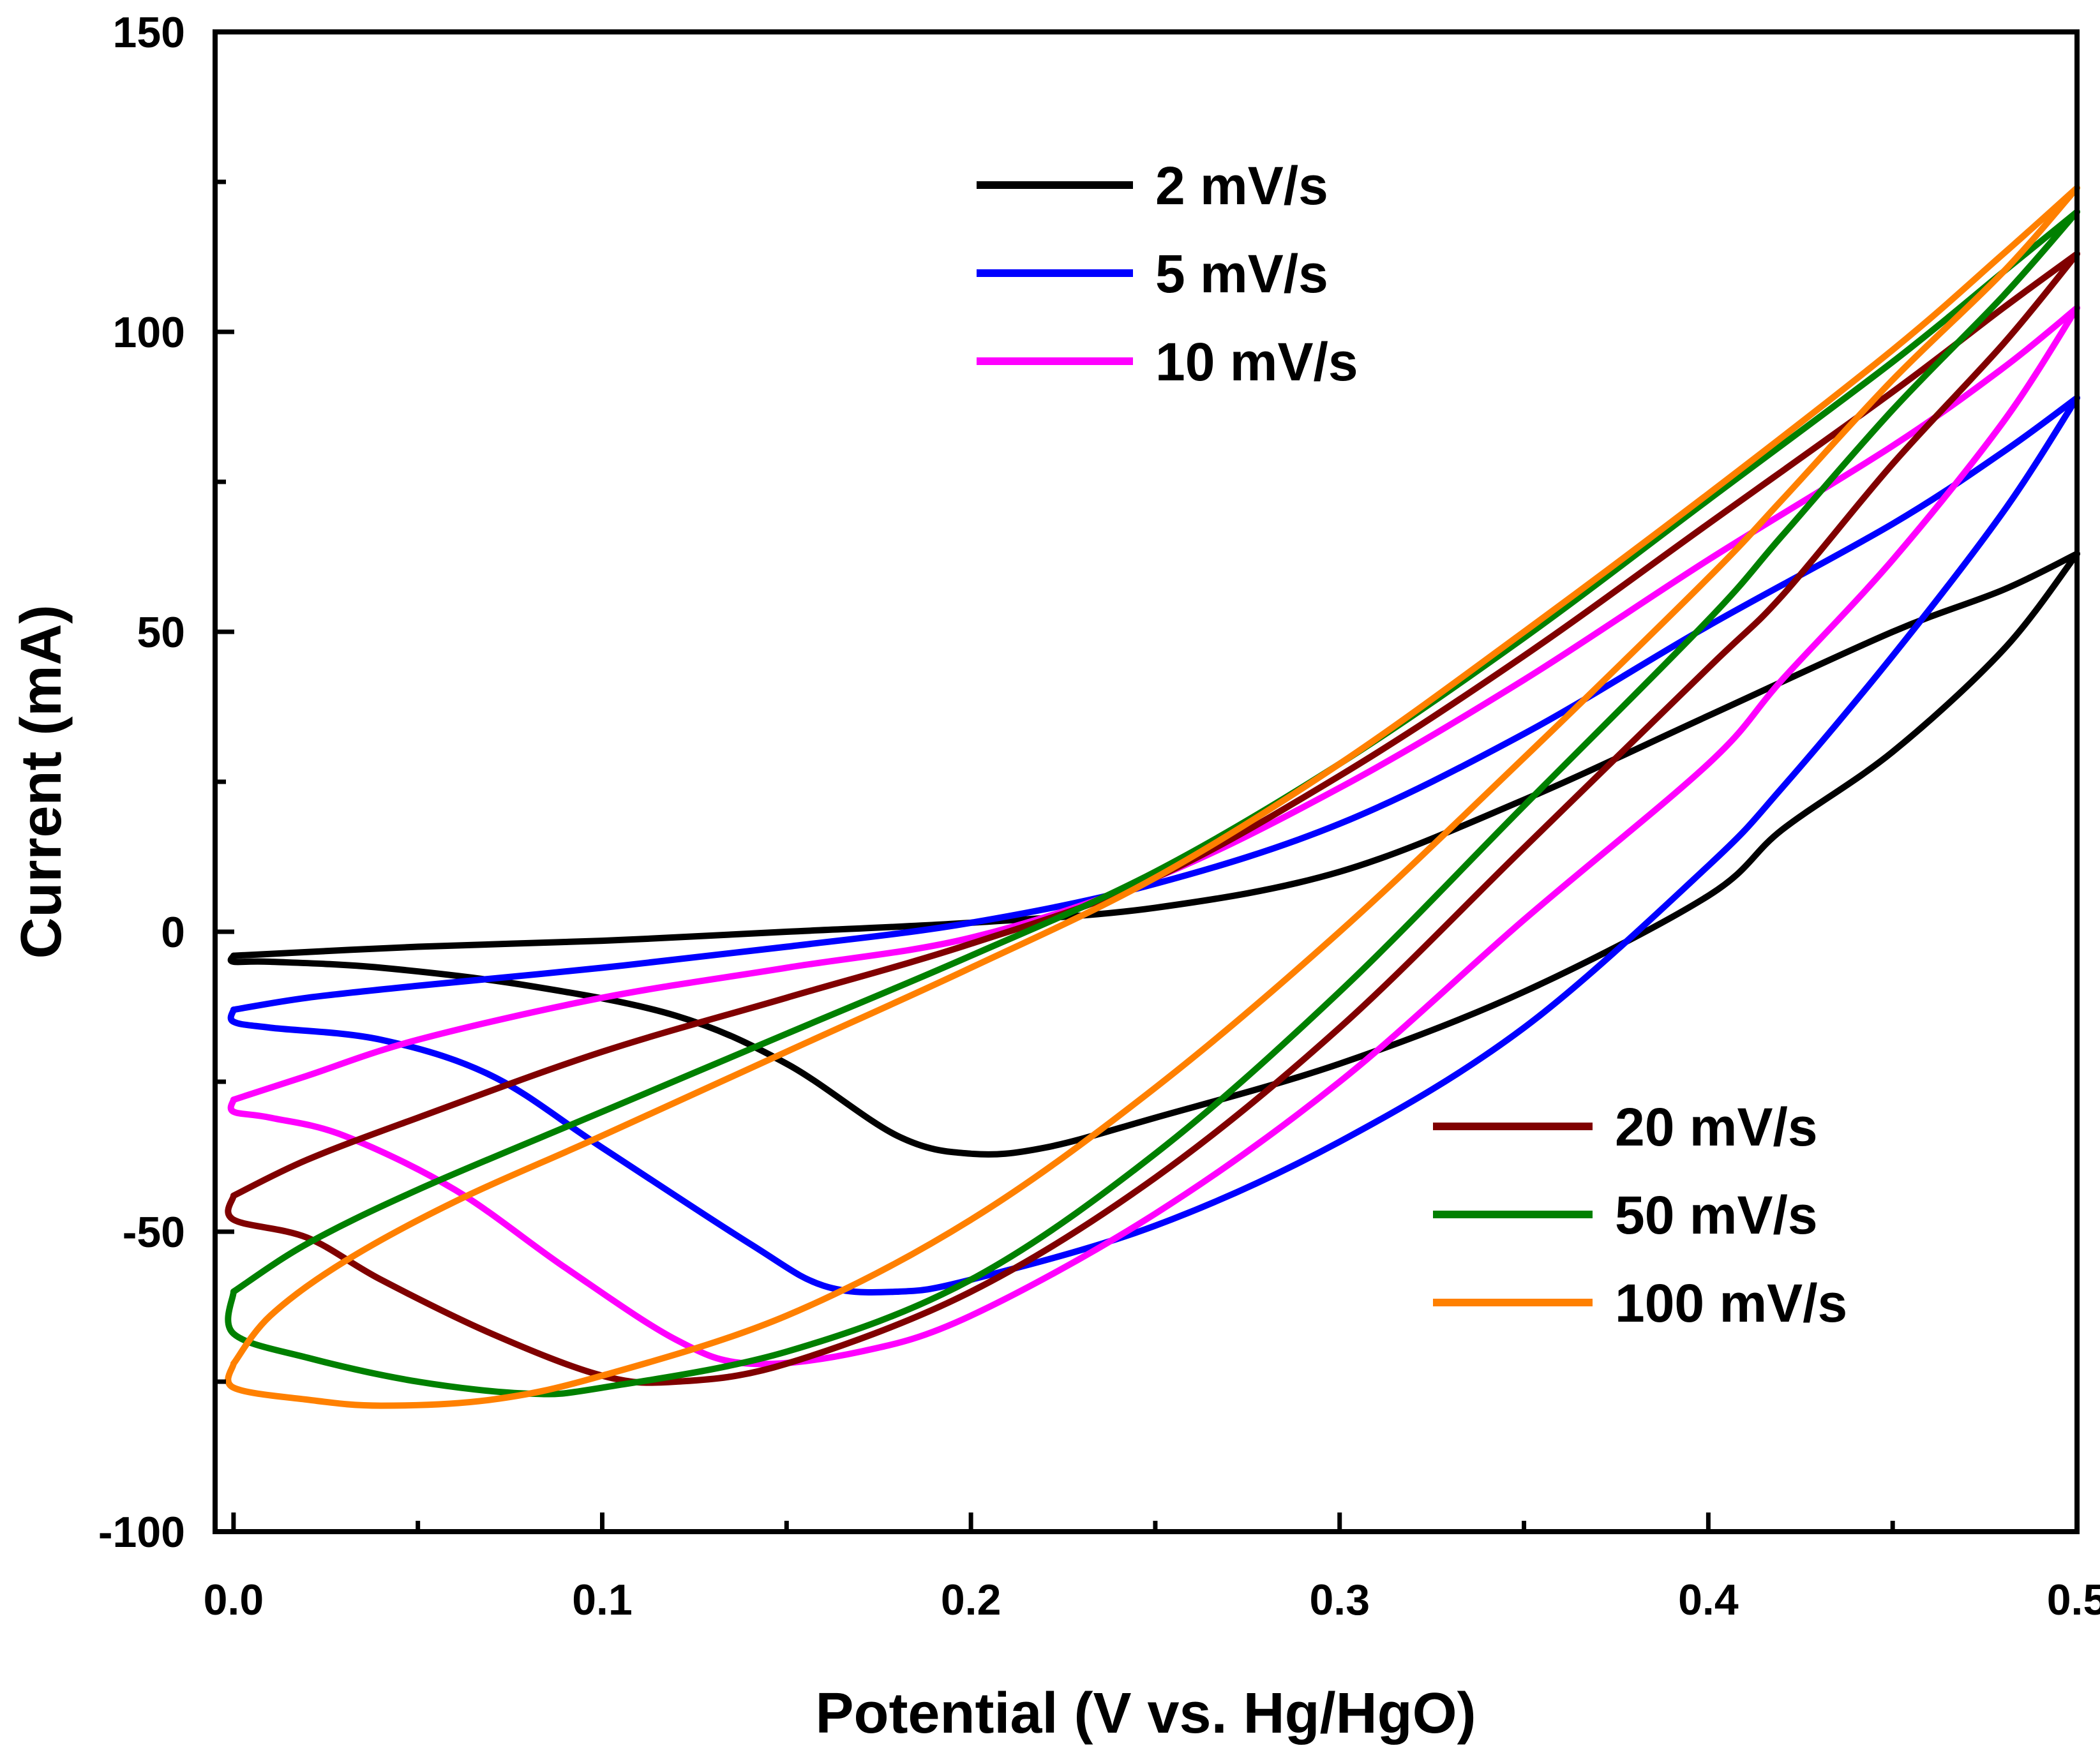  Describe the element at coordinates (602, 1600) in the screenshot. I see `x-tick-label: 0.1` at that location.